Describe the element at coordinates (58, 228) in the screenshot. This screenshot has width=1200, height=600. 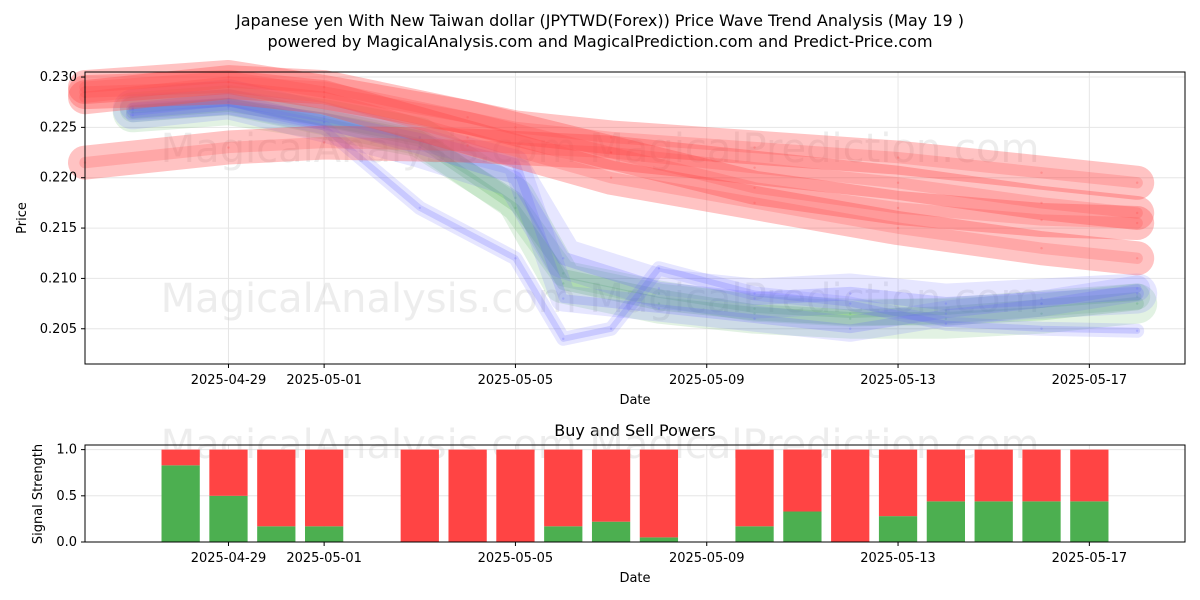
I see `price-y-tick-label: 0.215` at that location.